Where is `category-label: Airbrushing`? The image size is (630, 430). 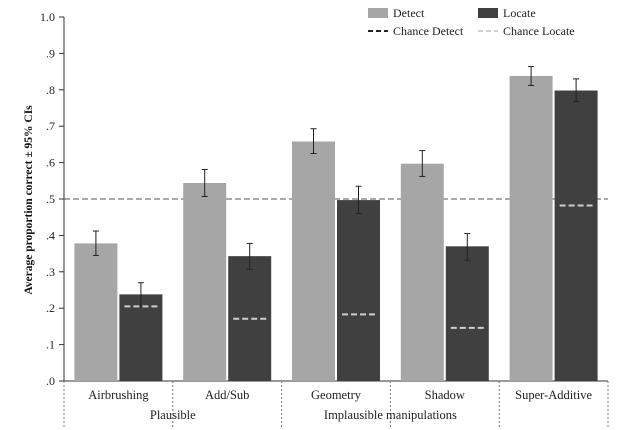
category-label: Airbrushing is located at coordinates (118, 395).